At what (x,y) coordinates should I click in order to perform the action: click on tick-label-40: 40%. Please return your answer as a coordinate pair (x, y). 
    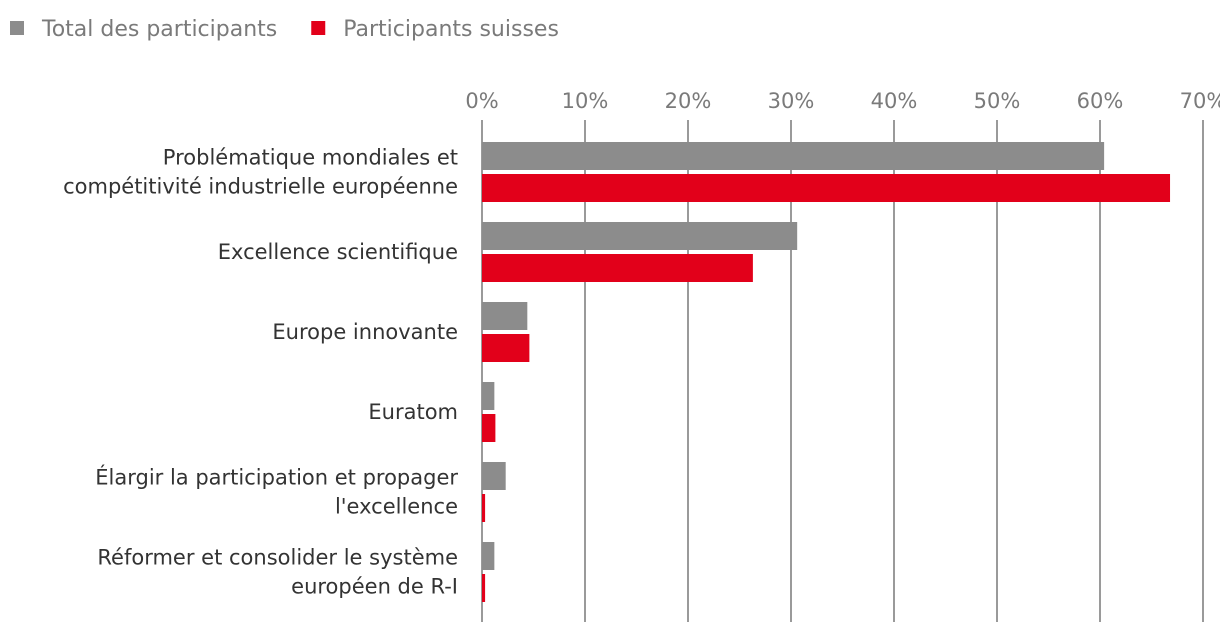
    Looking at the image, I should click on (894, 101).